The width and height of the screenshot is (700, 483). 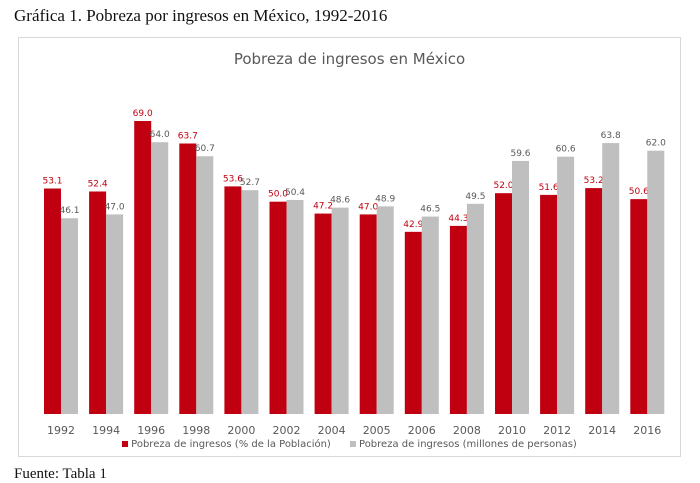 What do you see at coordinates (503, 303) in the screenshot?
I see `bar-percent-2010` at bounding box center [503, 303].